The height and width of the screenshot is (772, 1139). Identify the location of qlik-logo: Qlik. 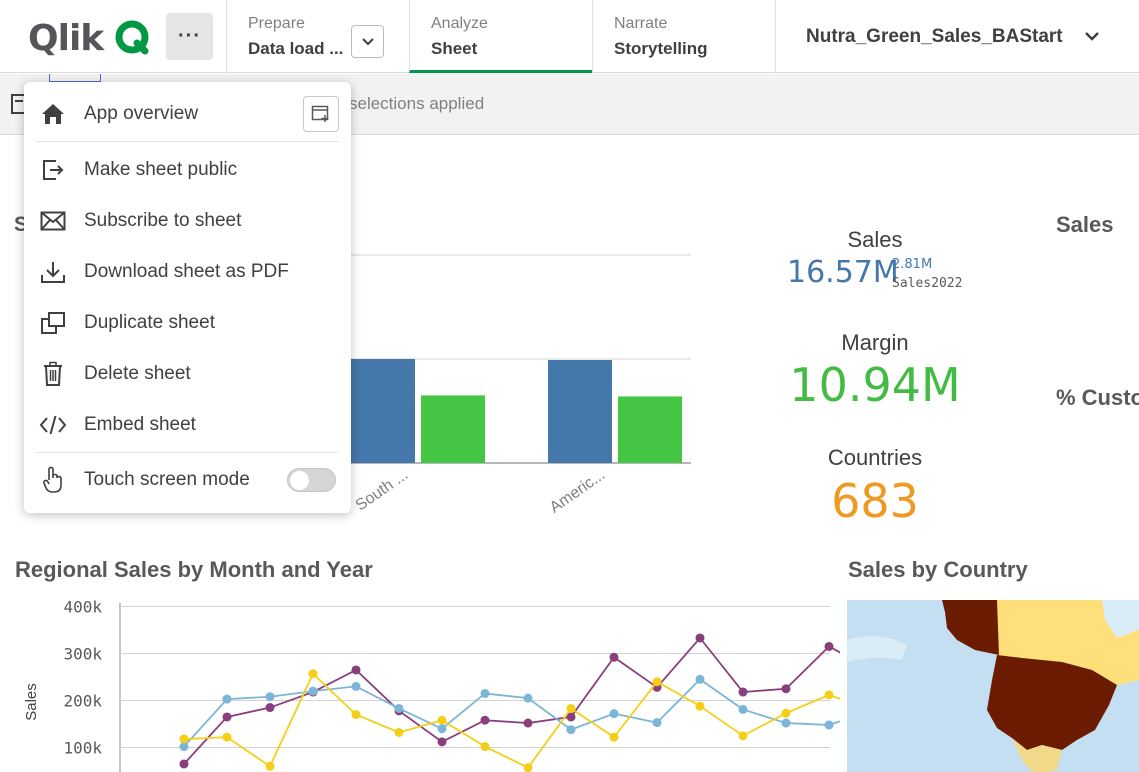
(93, 37).